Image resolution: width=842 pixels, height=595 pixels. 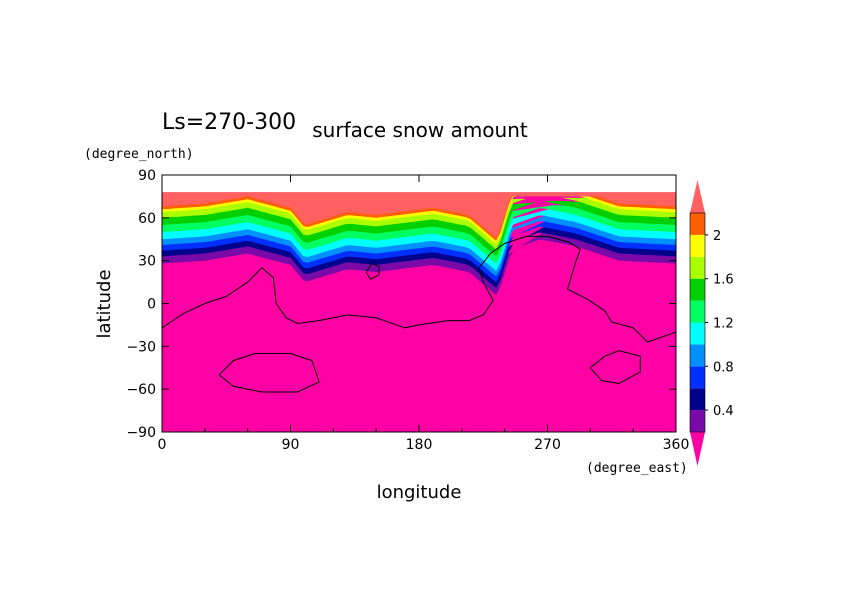 What do you see at coordinates (637, 468) in the screenshot?
I see `x-unit-label: (degree_east)` at bounding box center [637, 468].